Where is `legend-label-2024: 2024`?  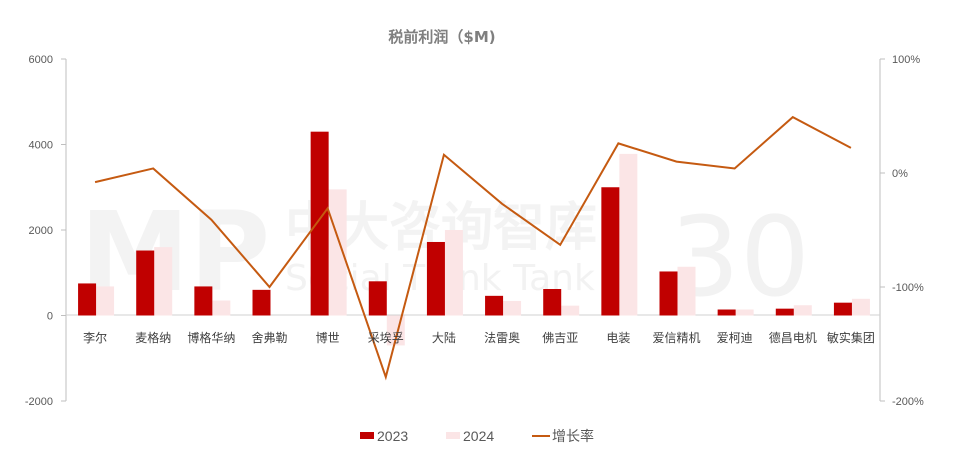 legend-label-2024: 2024 is located at coordinates (478, 436).